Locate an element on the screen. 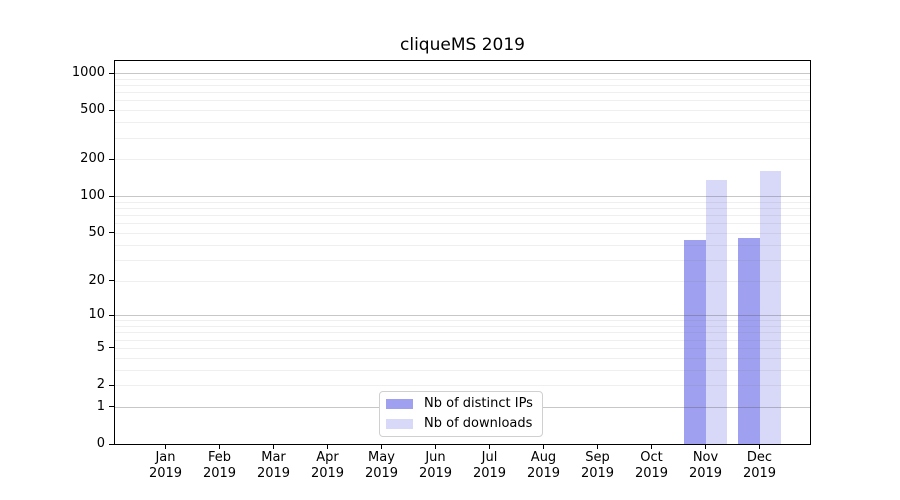  y-tick-label: 0 is located at coordinates (100, 443).